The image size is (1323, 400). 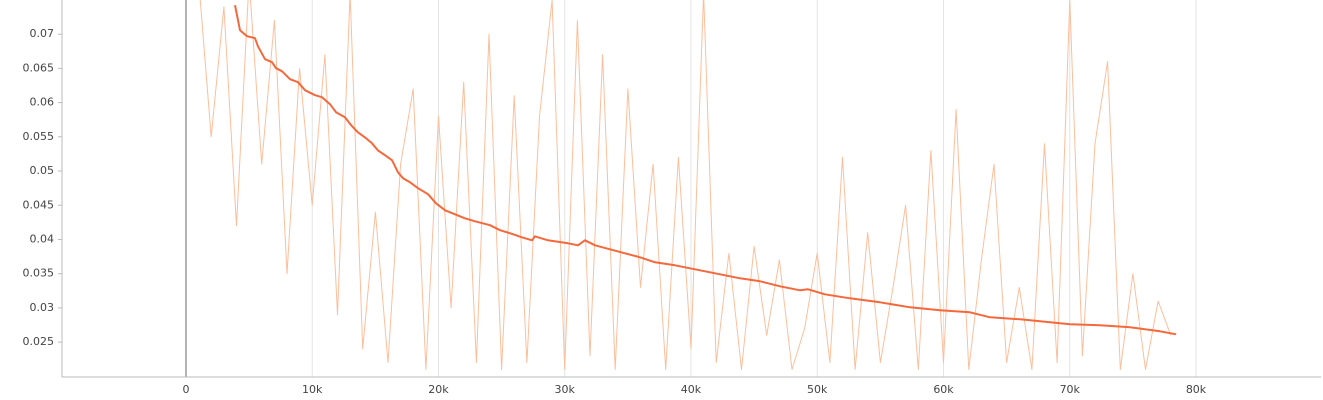 What do you see at coordinates (42, 102) in the screenshot?
I see `y-tick-label: 0.06` at bounding box center [42, 102].